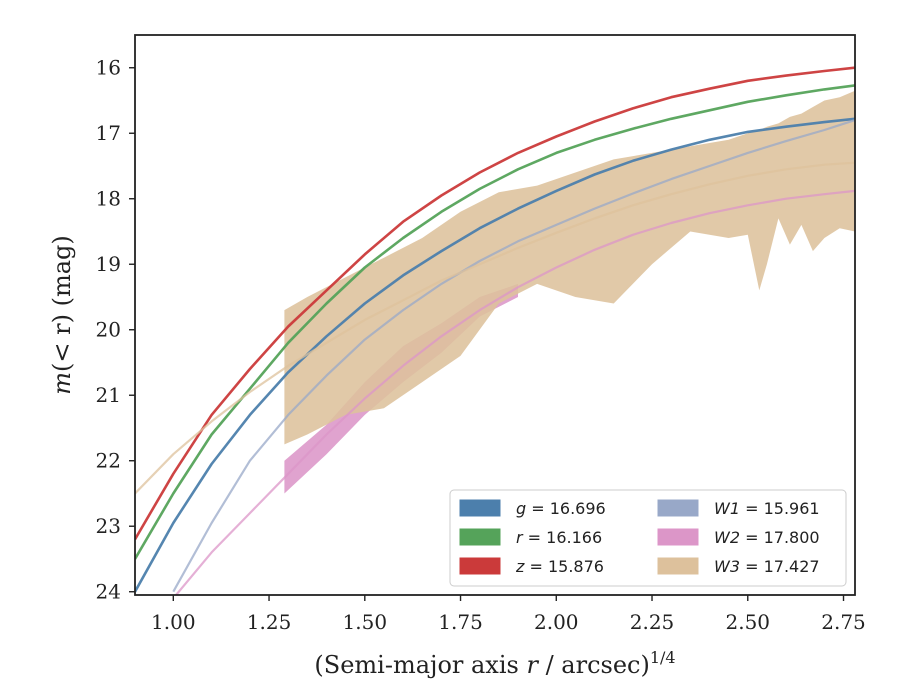 The height and width of the screenshot is (700, 900). I want to click on legend-band-value: = 15.876, so click(564, 566).